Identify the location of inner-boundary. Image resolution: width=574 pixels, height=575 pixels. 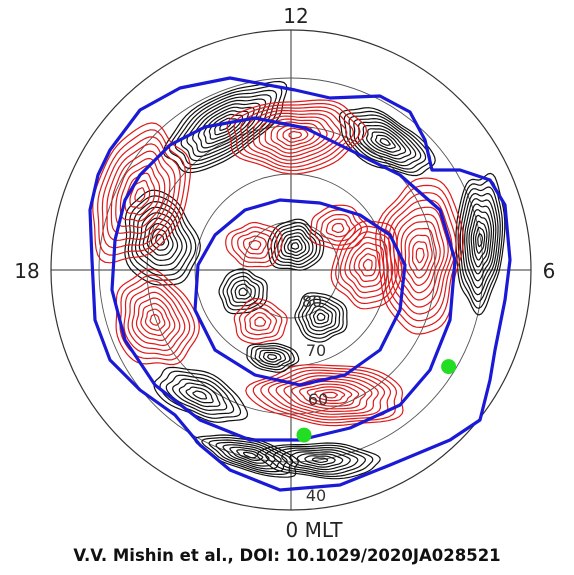
(300, 292).